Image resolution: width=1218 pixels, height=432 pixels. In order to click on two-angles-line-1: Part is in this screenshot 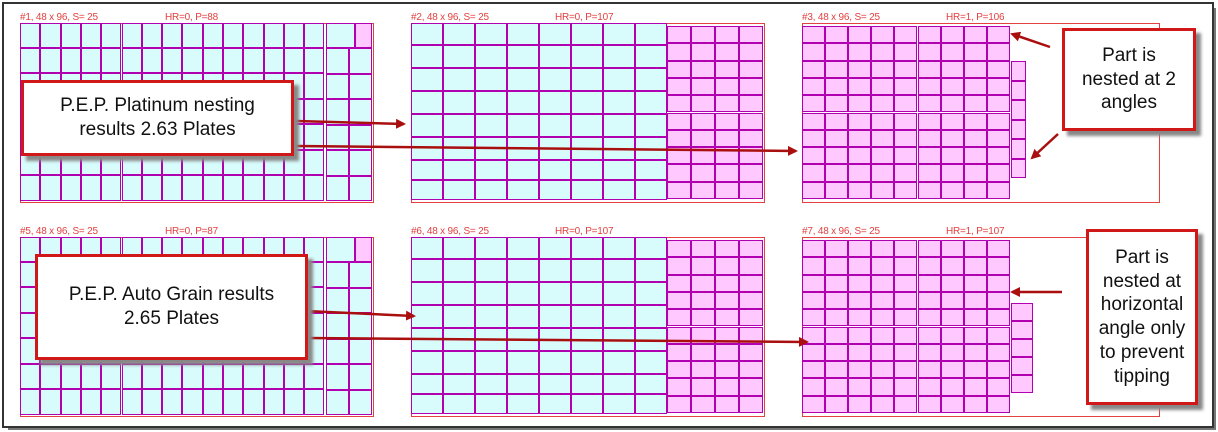, I will do `click(1129, 55)`.